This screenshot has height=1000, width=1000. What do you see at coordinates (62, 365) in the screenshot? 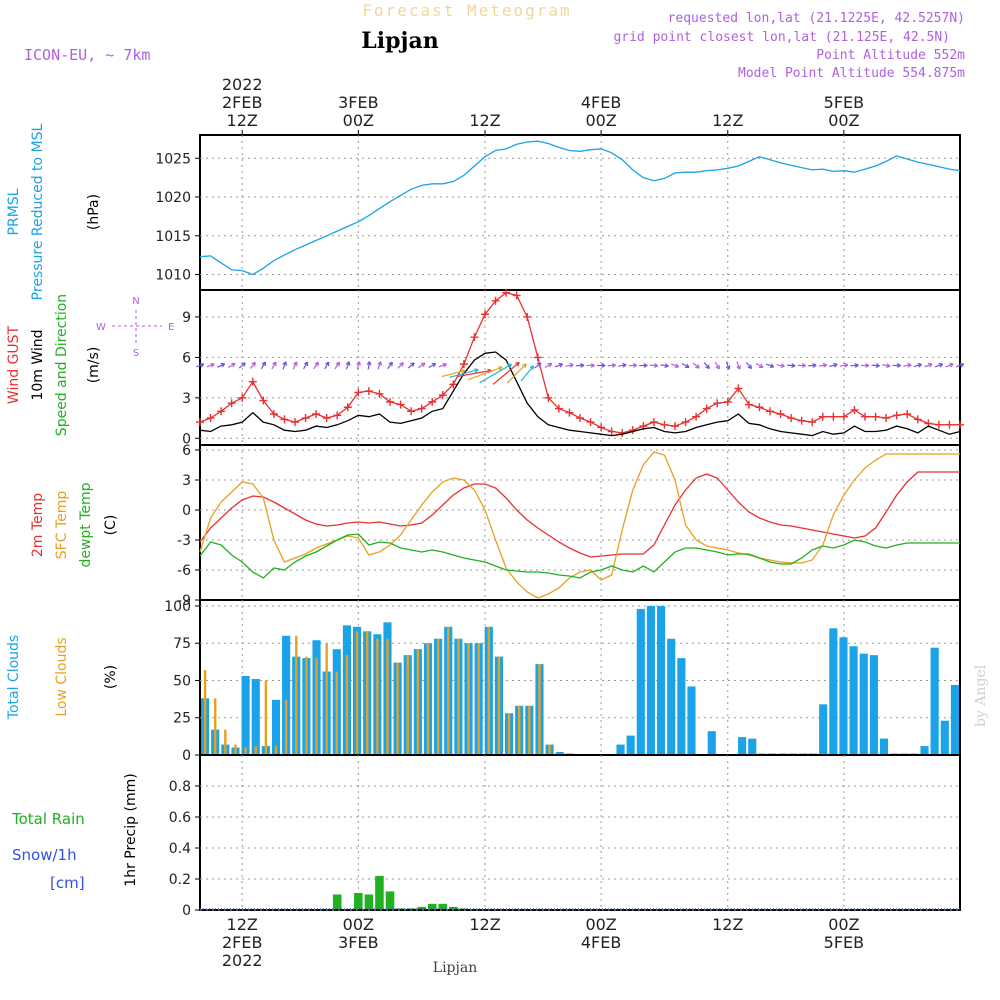
I see `panel-label: Speed and Direction` at bounding box center [62, 365].